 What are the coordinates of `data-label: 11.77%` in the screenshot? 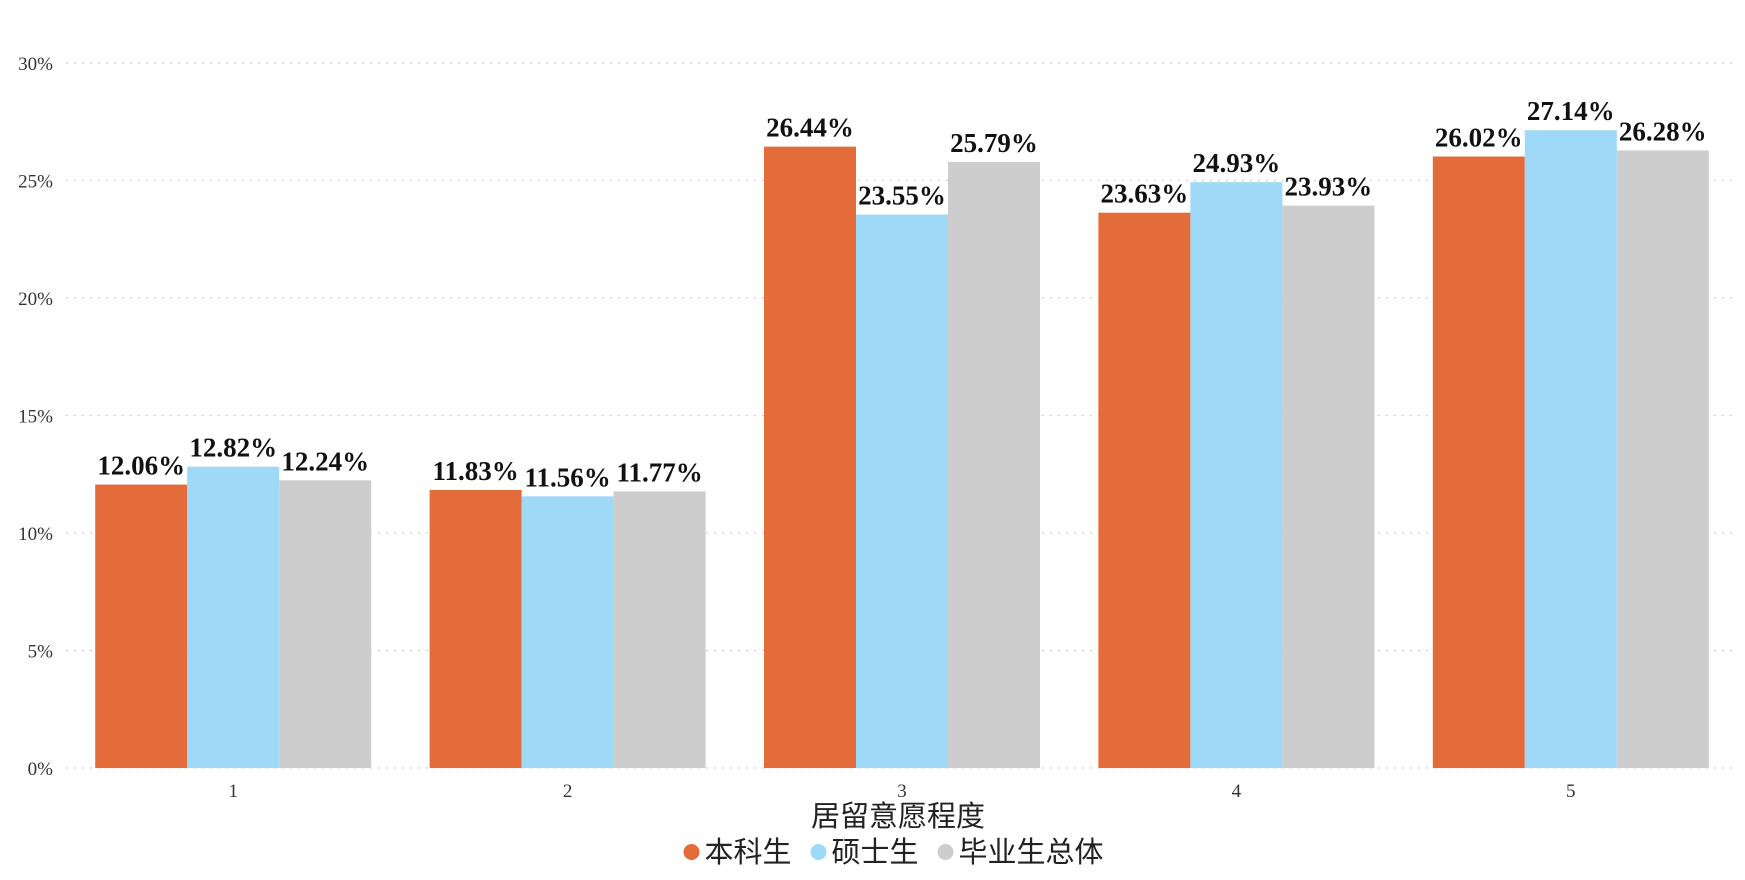 It's located at (659, 472).